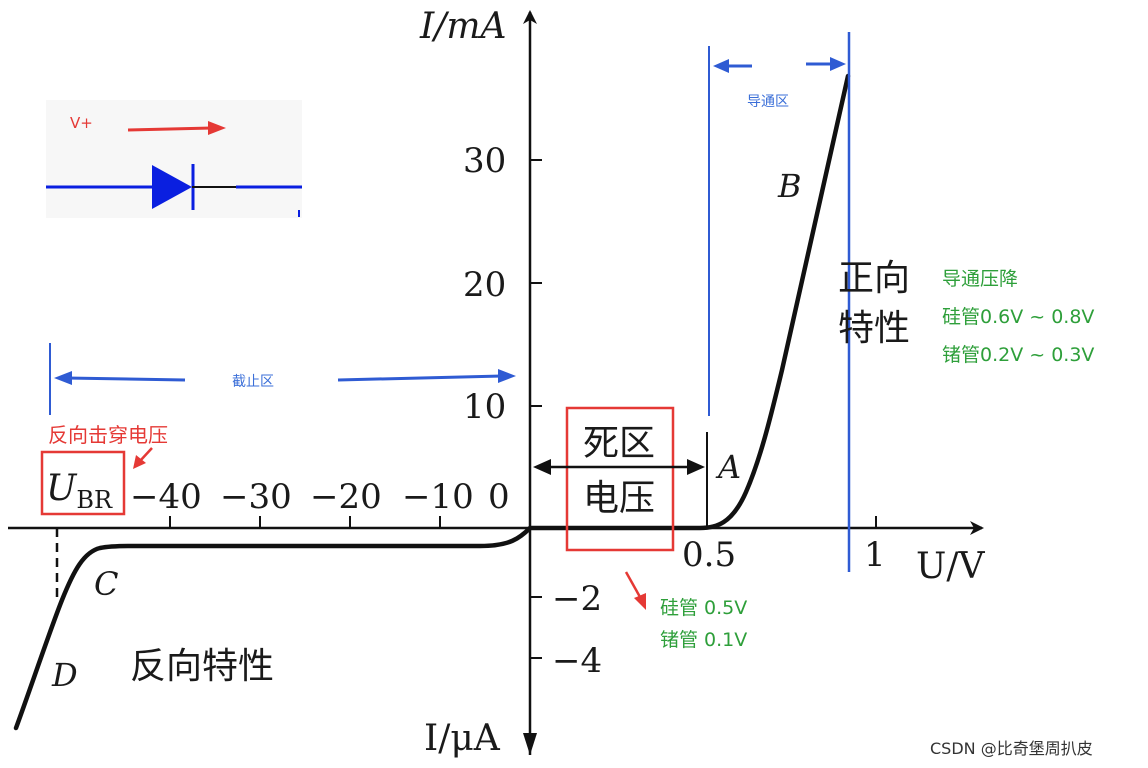 The image size is (1148, 768). Describe the element at coordinates (874, 278) in the screenshot. I see `forward-char-label-line1: 正向` at that location.